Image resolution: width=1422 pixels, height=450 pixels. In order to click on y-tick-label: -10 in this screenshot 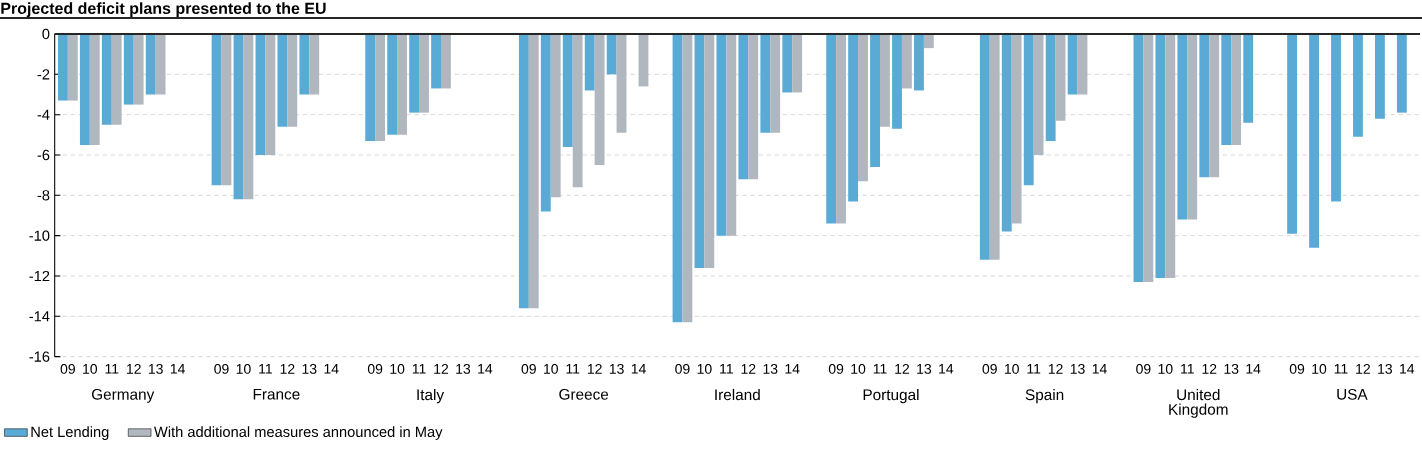, I will do `click(39, 235)`.